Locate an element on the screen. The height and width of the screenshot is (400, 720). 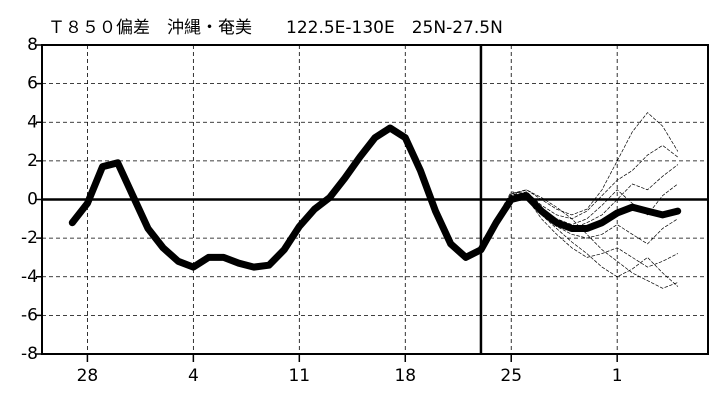
y-tick-label: -2 is located at coordinates (29, 238).